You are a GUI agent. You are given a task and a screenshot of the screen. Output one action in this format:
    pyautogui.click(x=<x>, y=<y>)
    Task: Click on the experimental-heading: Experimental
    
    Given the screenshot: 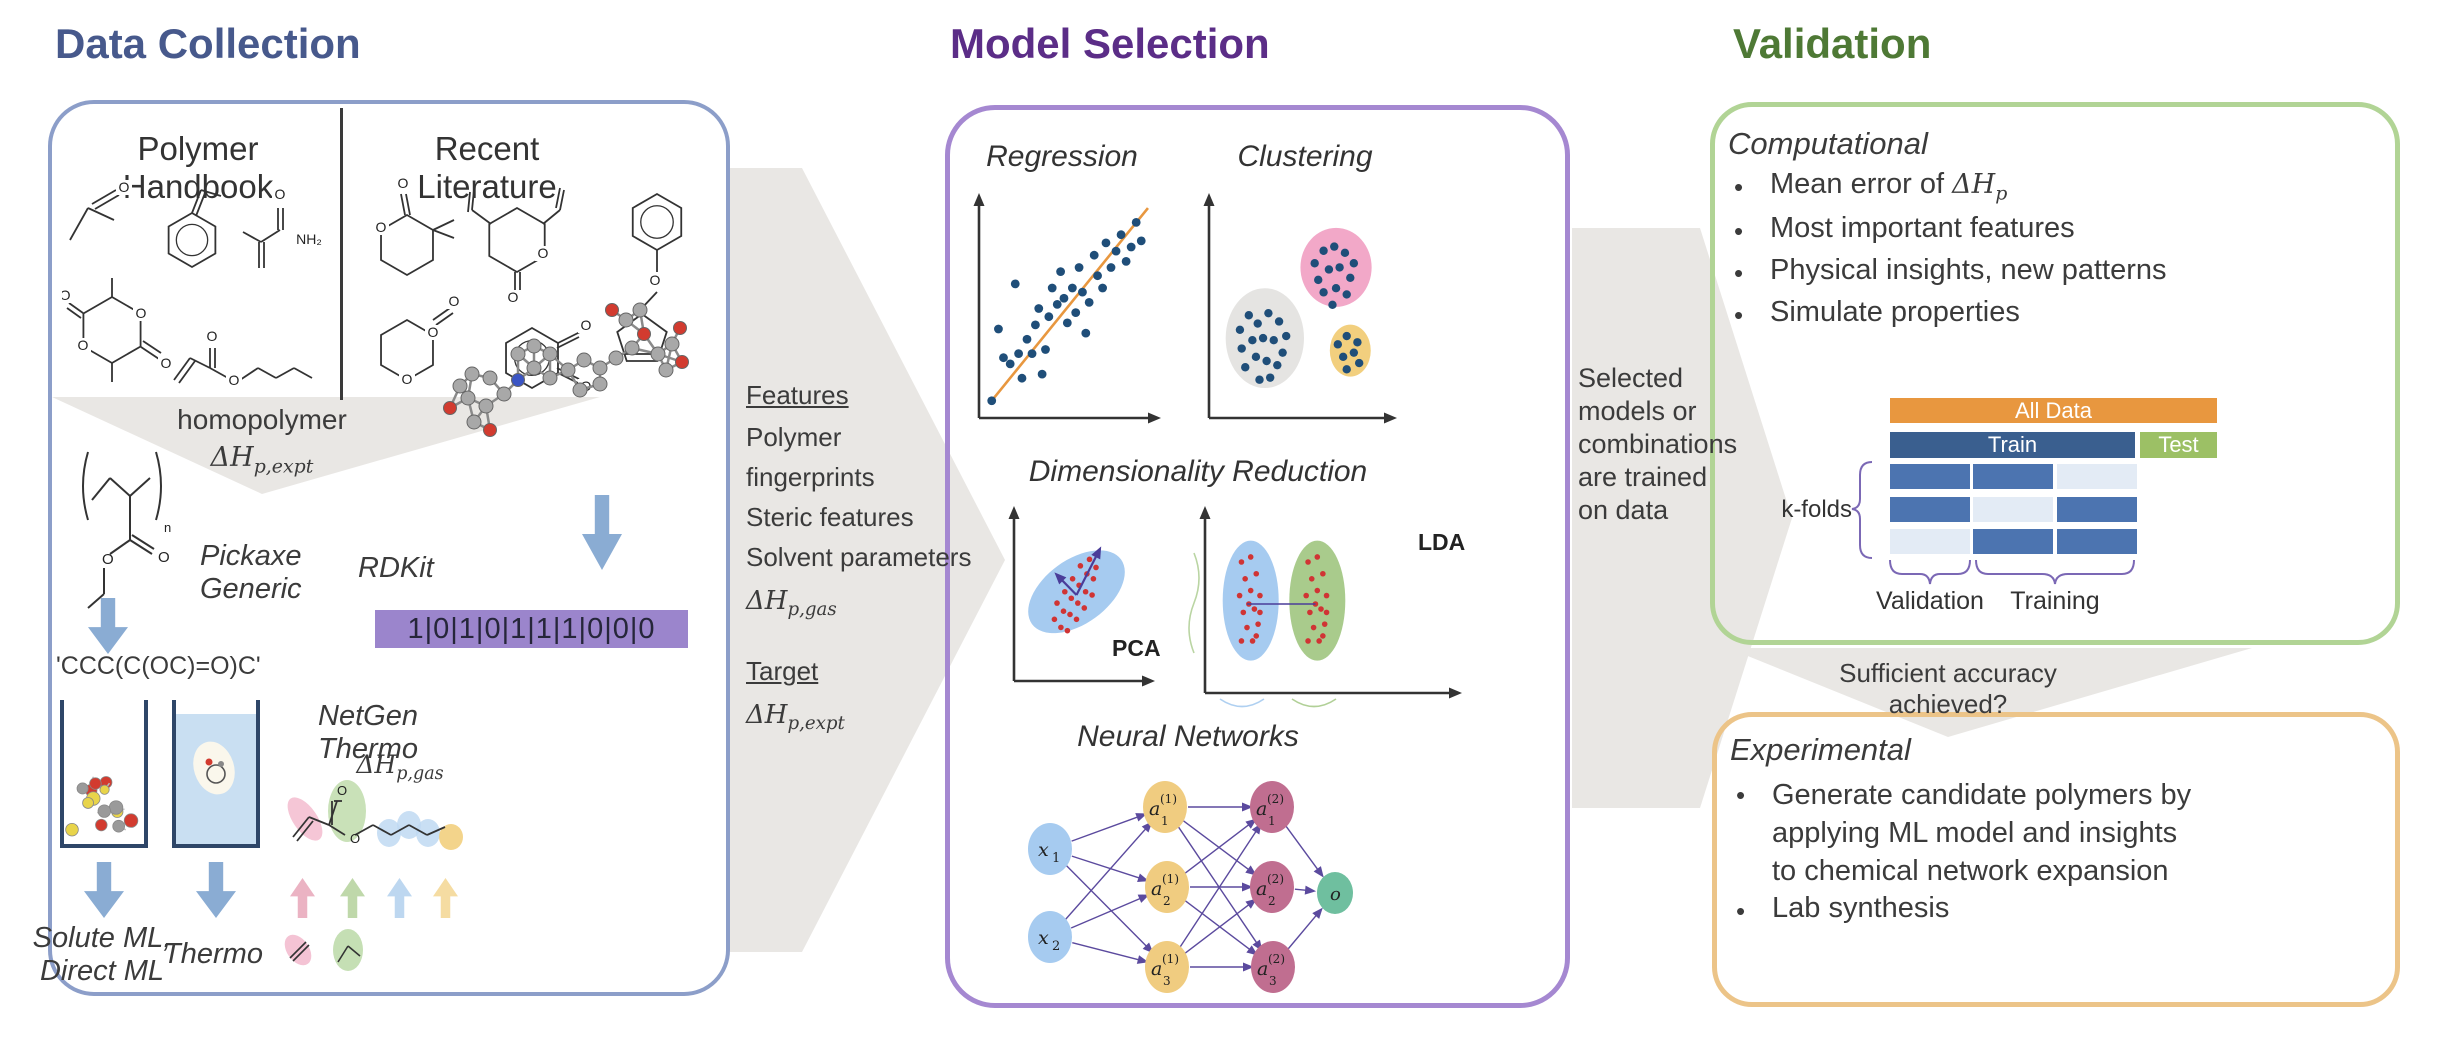 What is the action you would take?
    pyautogui.click(x=1820, y=749)
    